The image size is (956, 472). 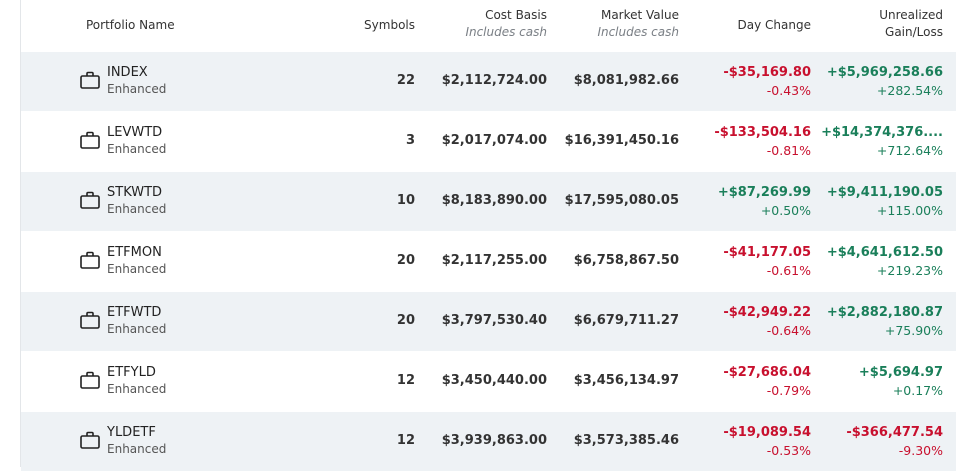 What do you see at coordinates (134, 252) in the screenshot?
I see `portfolio-name: ETFMON` at bounding box center [134, 252].